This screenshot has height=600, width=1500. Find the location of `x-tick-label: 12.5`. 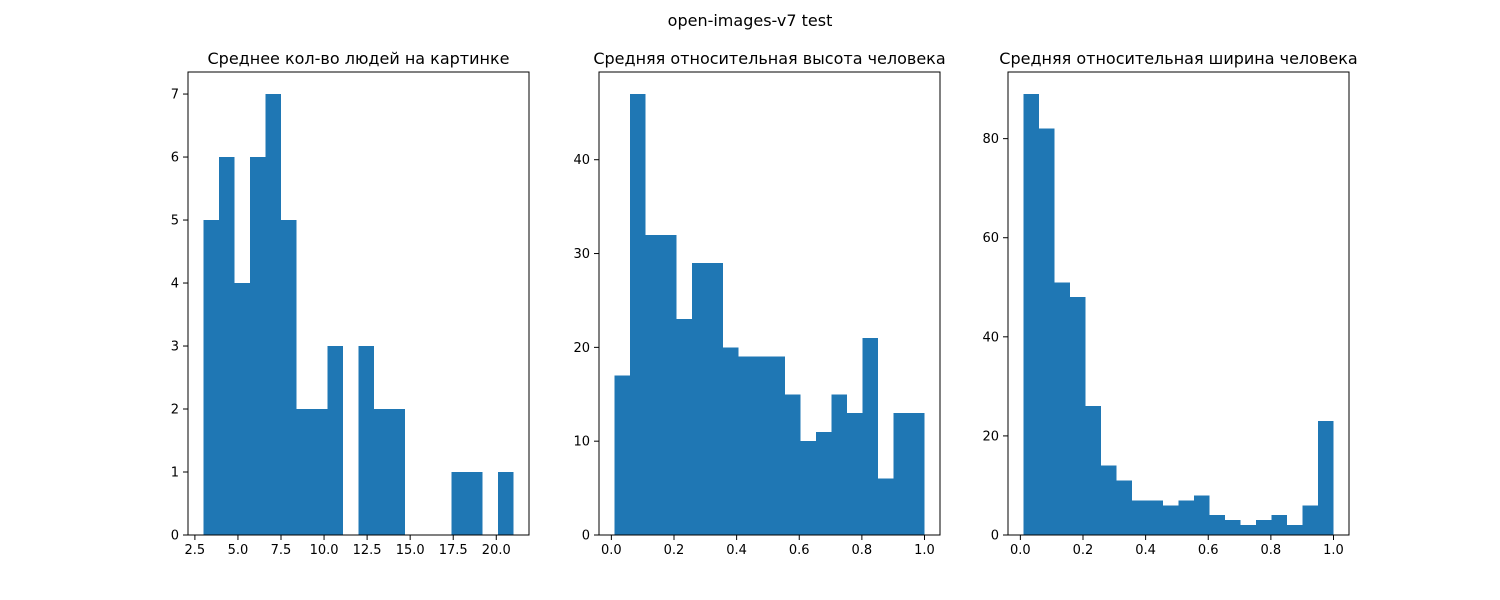

x-tick-label: 12.5 is located at coordinates (367, 550).